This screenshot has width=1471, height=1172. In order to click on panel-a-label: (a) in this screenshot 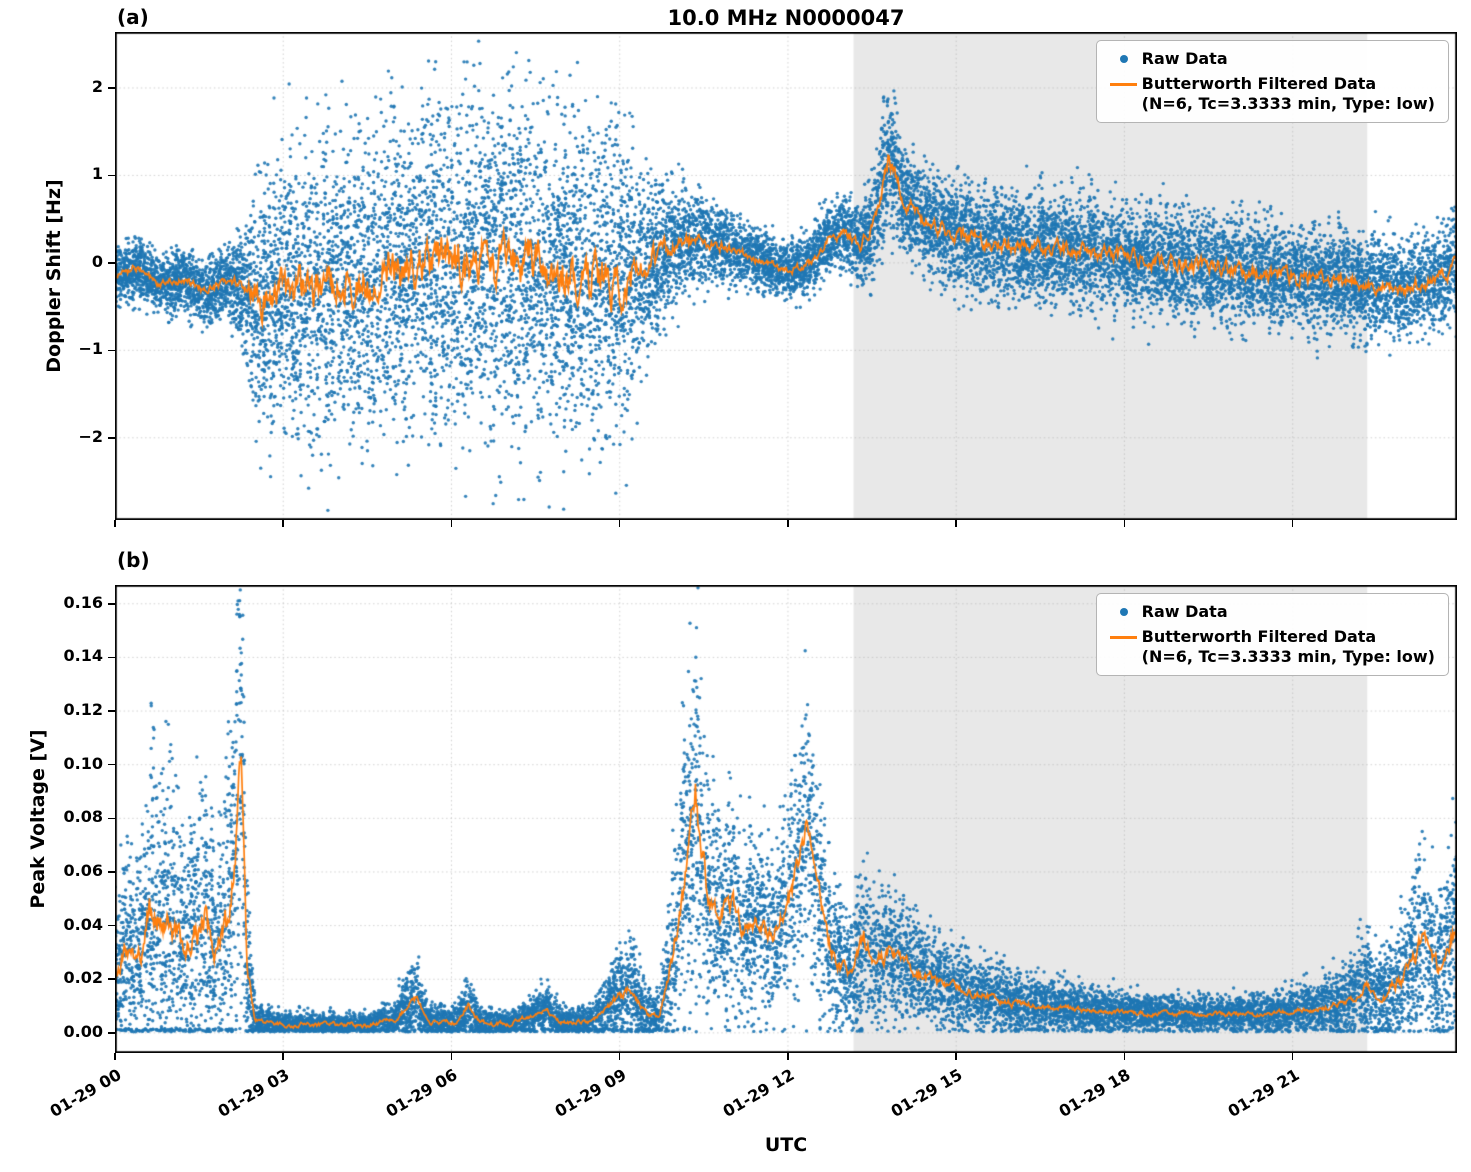, I will do `click(133, 17)`.